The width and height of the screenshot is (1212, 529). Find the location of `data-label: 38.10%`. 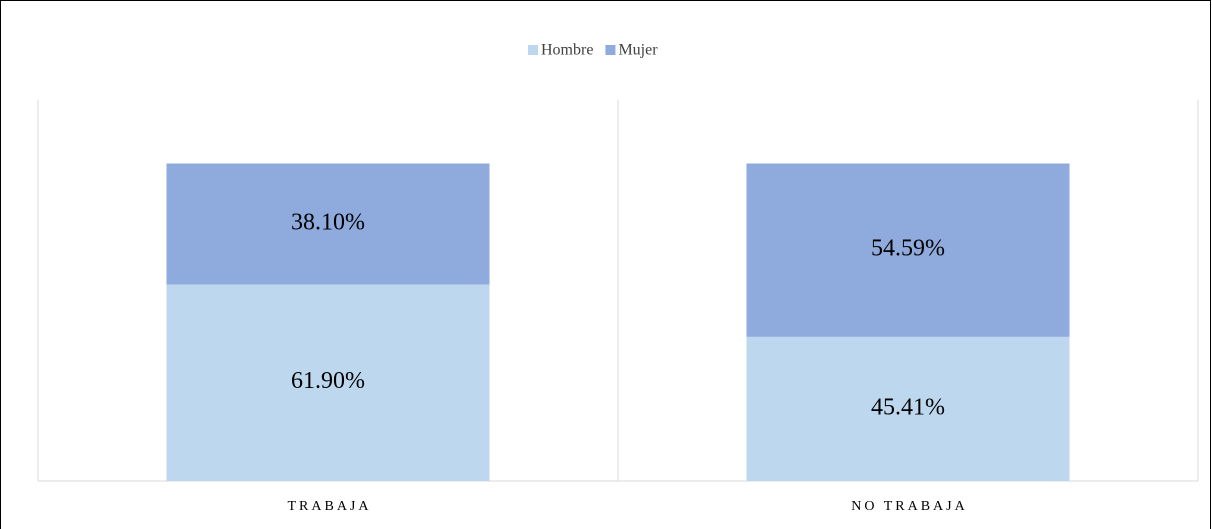

data-label: 38.10% is located at coordinates (328, 222).